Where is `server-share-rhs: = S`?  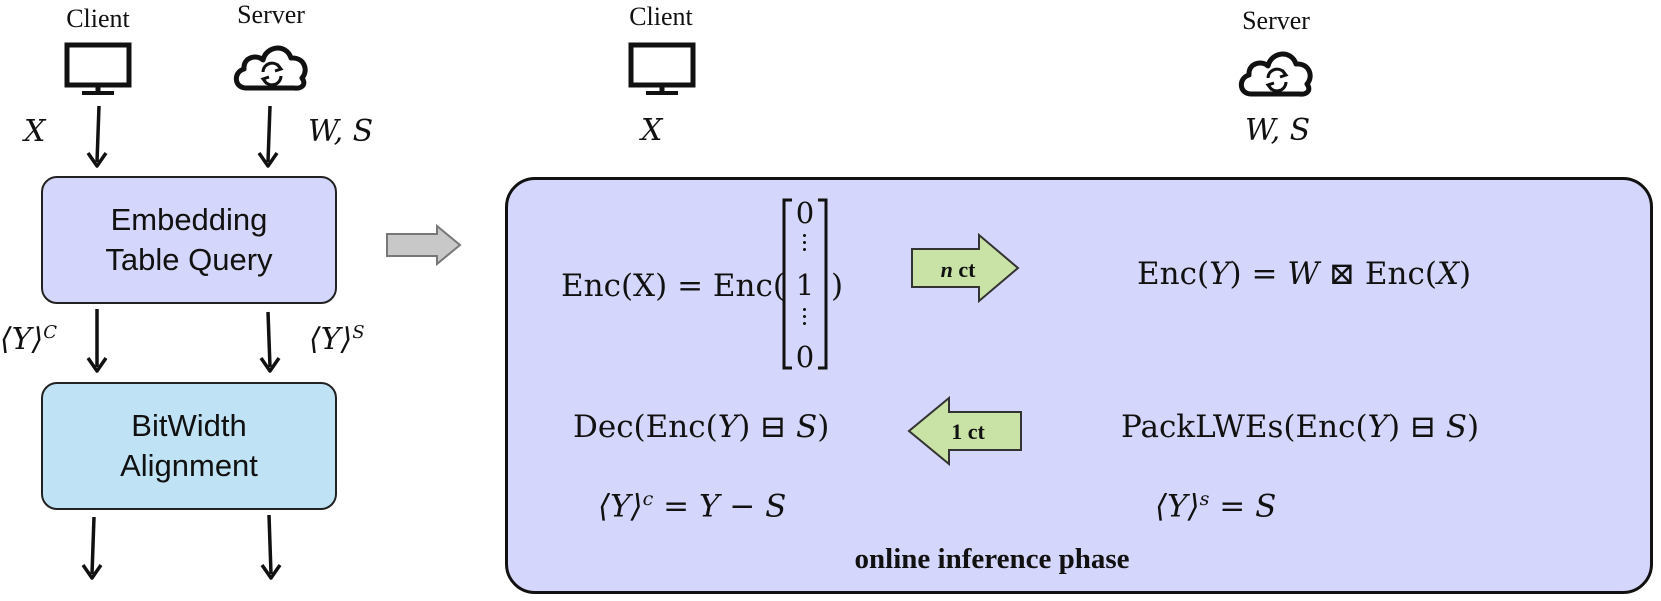 server-share-rhs: = S is located at coordinates (1243, 506).